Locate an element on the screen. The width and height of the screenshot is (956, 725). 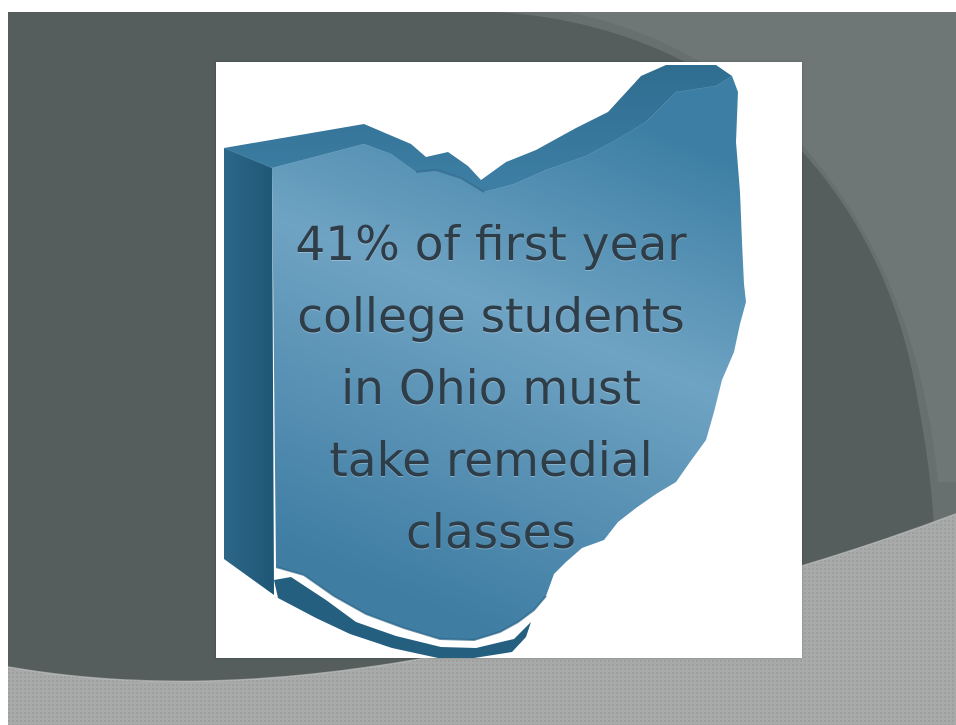
statistic-line: classes is located at coordinates (491, 532).